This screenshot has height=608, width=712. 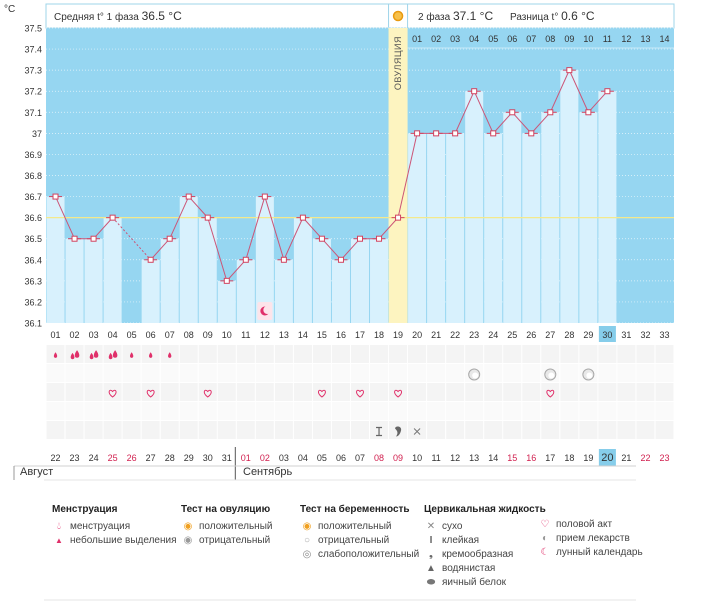 I want to click on legend-item-ovulation-positive: ◉ положительный, so click(x=227, y=527).